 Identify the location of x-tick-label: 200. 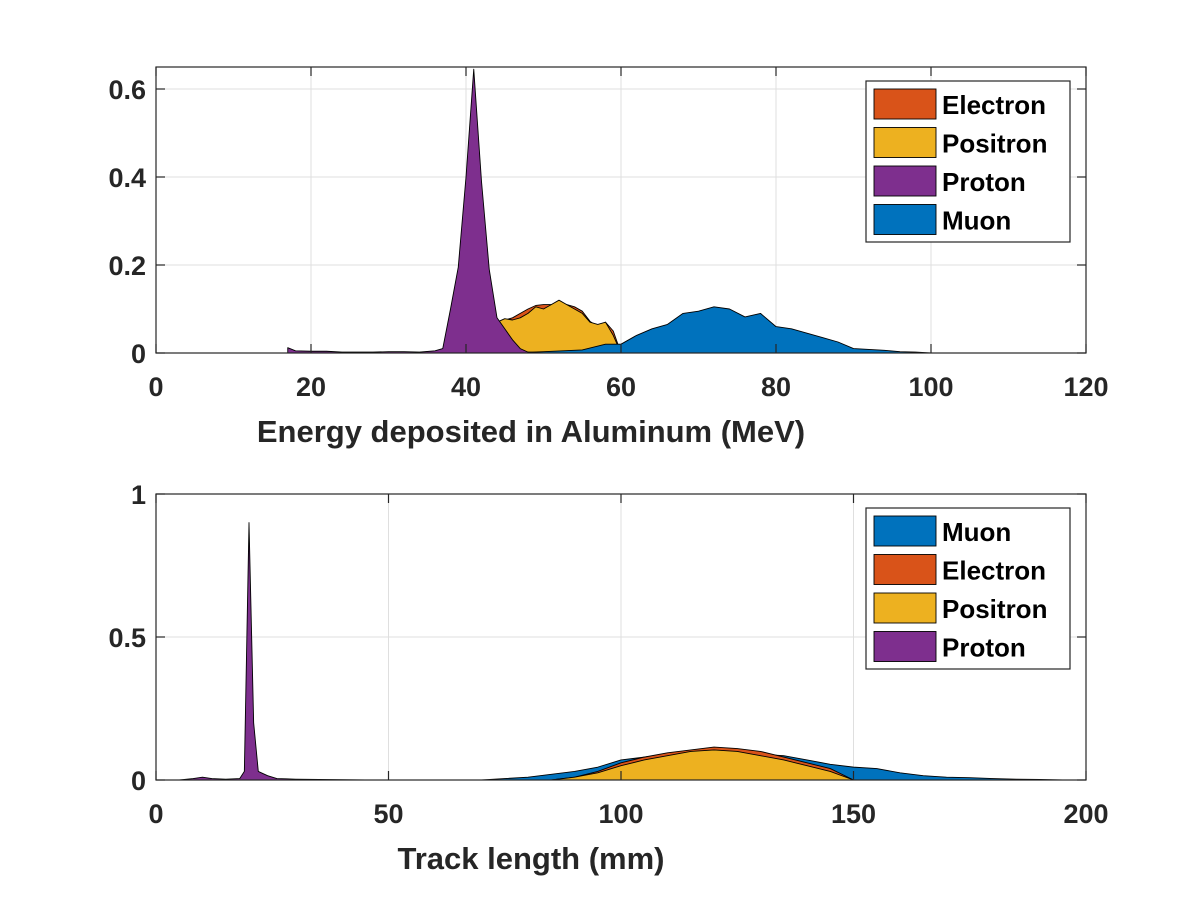
(1085, 814).